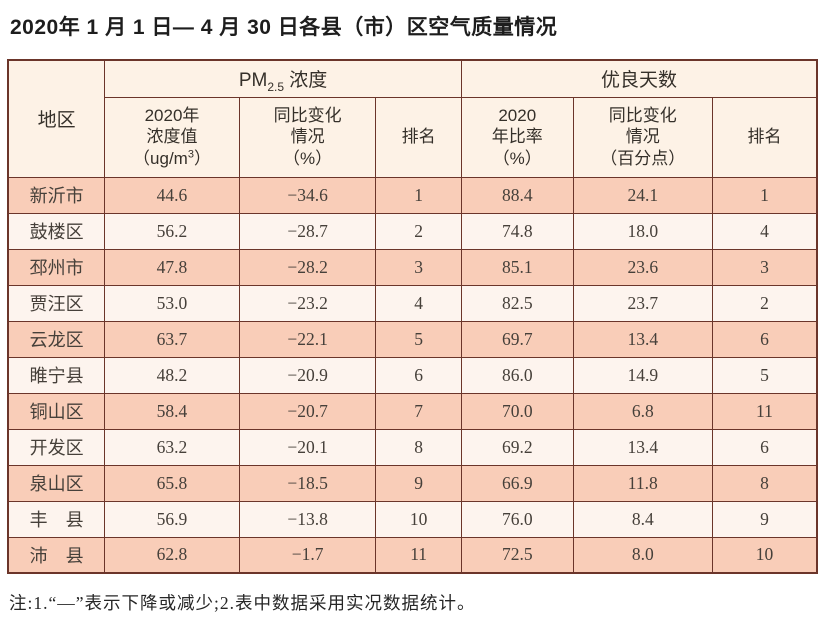  Describe the element at coordinates (190, 153) in the screenshot. I see `unit-superscript: 3` at that location.